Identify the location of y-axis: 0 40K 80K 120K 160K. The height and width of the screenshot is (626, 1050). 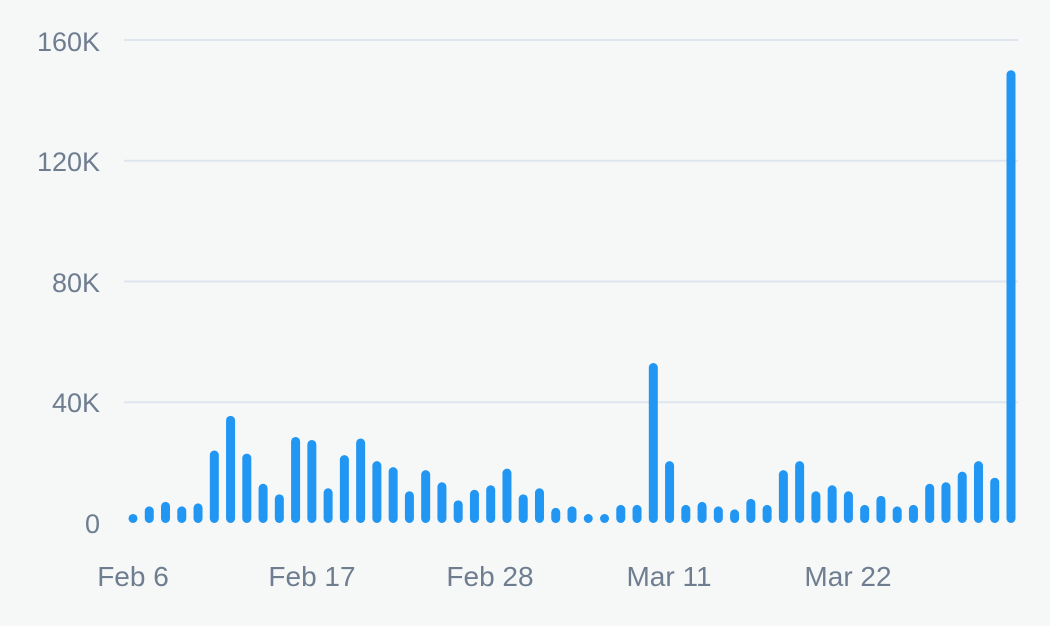
(68, 283).